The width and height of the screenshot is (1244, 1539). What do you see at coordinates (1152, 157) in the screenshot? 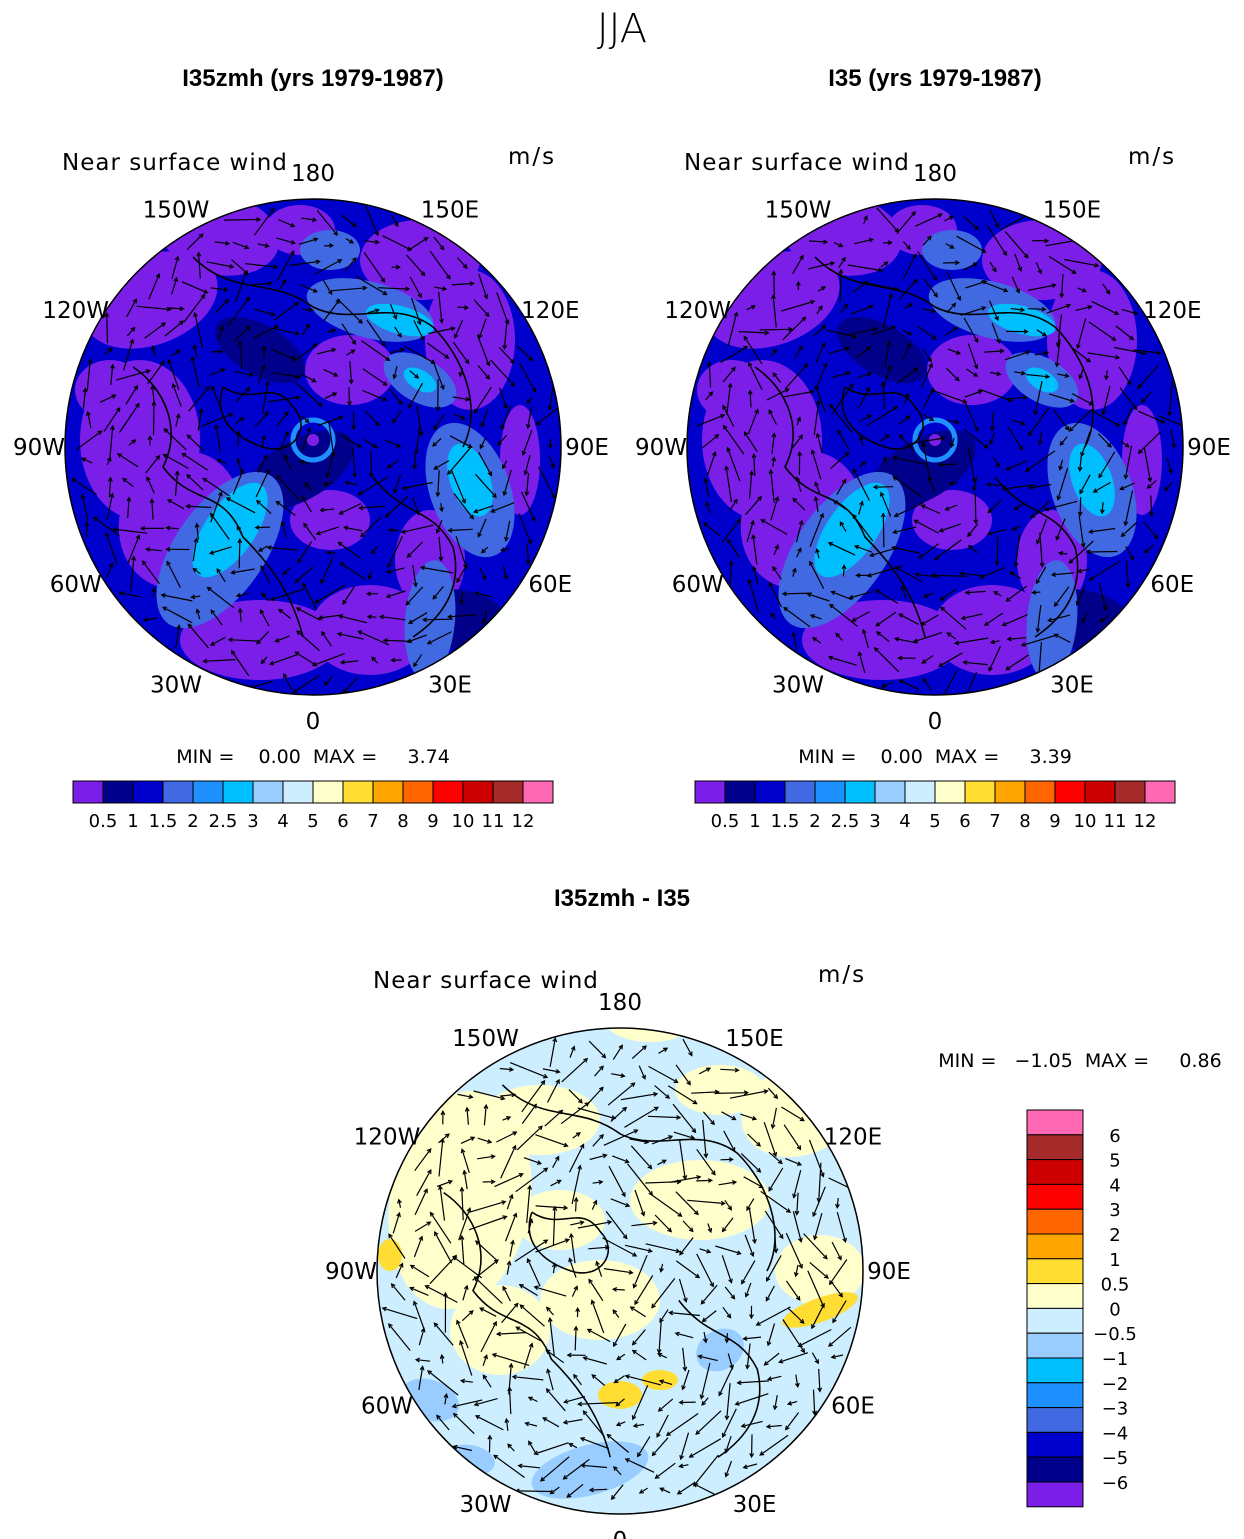
I see `panel-right-units: m/s` at bounding box center [1152, 157].